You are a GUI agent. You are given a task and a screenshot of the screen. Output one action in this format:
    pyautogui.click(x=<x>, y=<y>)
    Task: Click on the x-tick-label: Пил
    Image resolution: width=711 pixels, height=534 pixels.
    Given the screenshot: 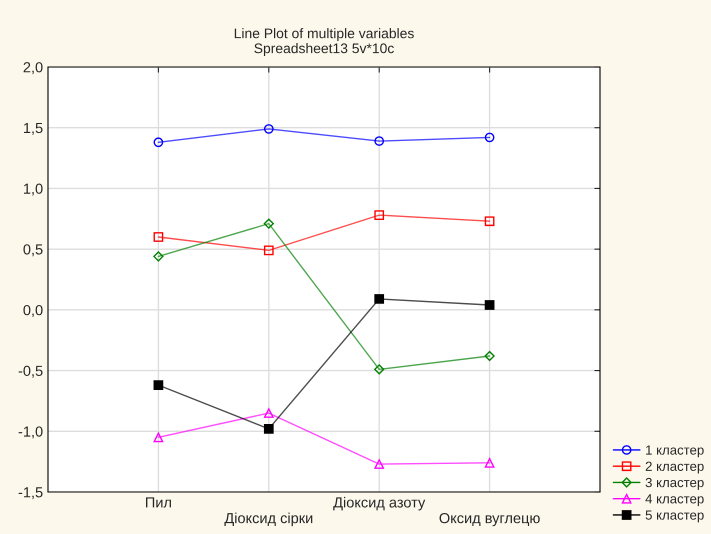 What is the action you would take?
    pyautogui.click(x=158, y=502)
    